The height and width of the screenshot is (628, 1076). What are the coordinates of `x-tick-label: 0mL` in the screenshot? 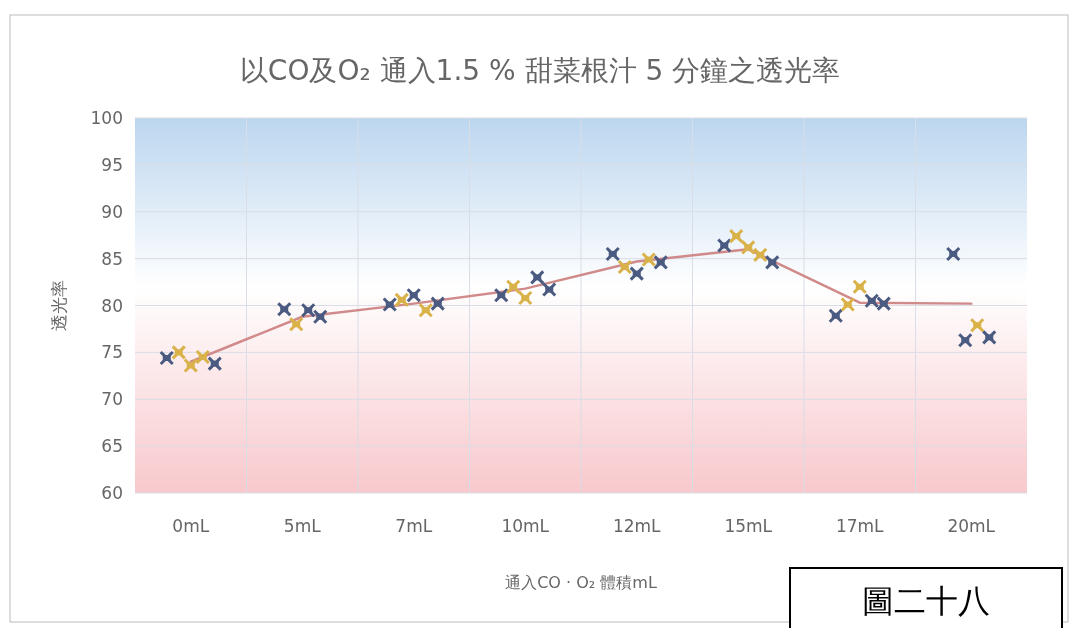 It's located at (191, 526).